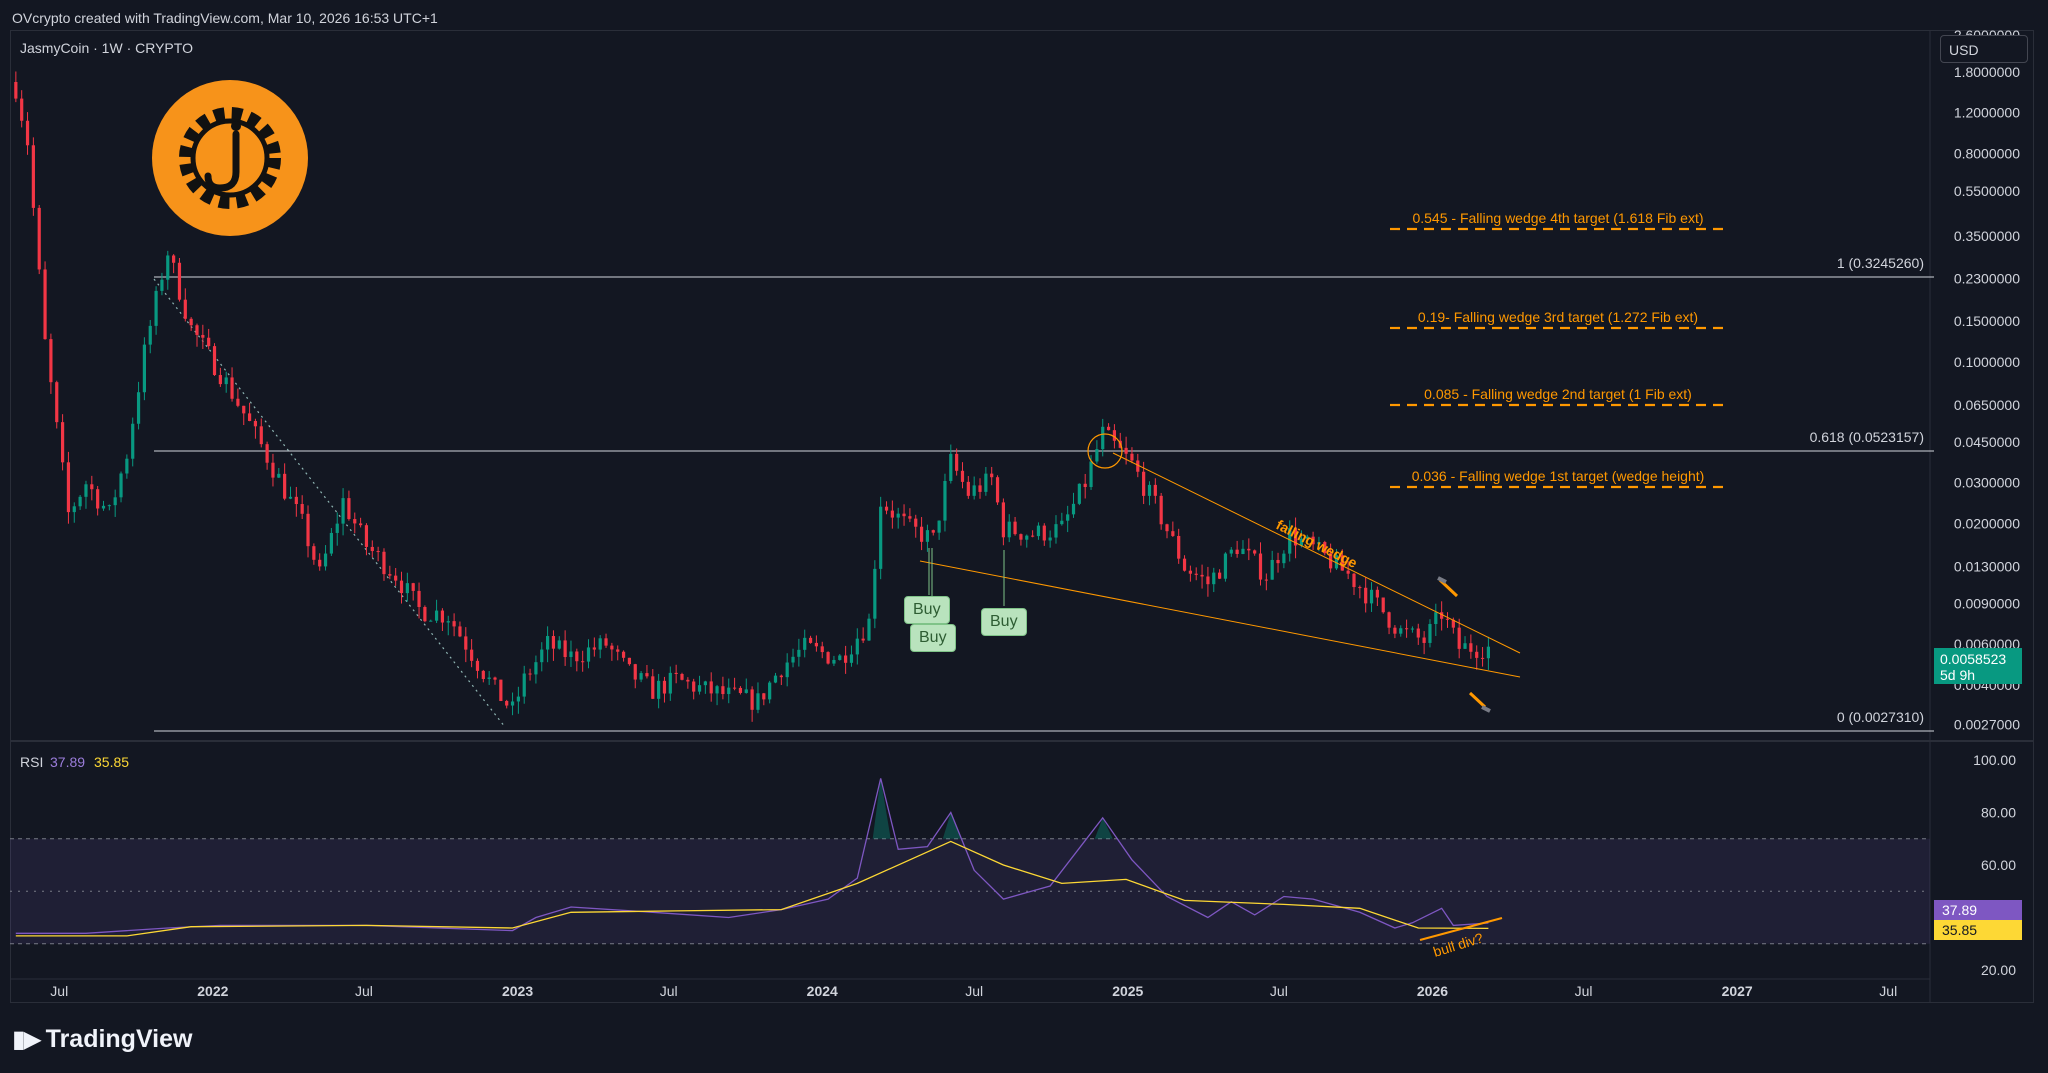  Describe the element at coordinates (1987, 405) in the screenshot. I see `price-tick-label: 0.0650000` at that location.